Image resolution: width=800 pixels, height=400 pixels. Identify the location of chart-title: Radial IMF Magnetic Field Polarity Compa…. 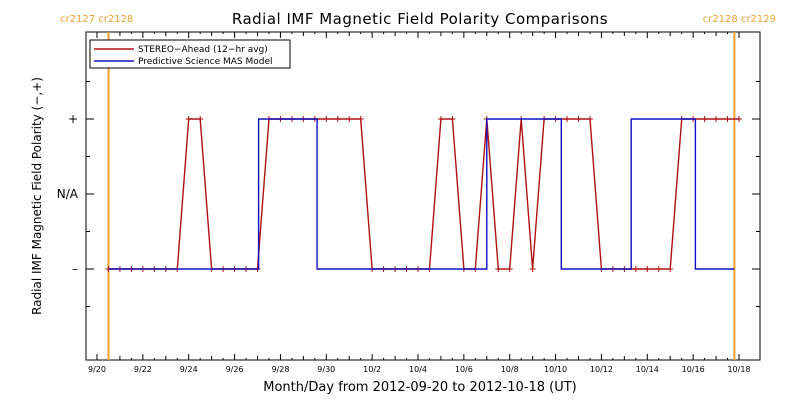
(420, 19).